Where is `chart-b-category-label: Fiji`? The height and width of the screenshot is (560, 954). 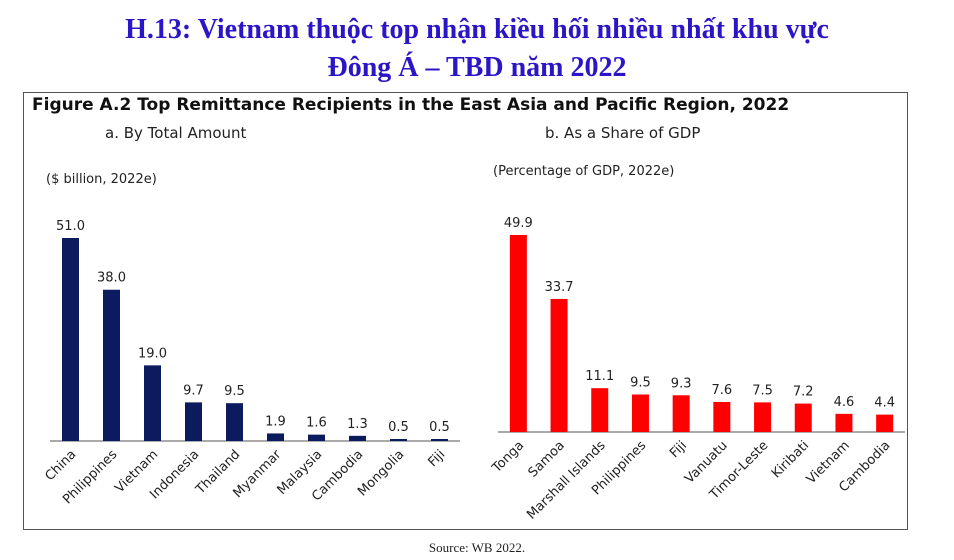 chart-b-category-label: Fiji is located at coordinates (678, 449).